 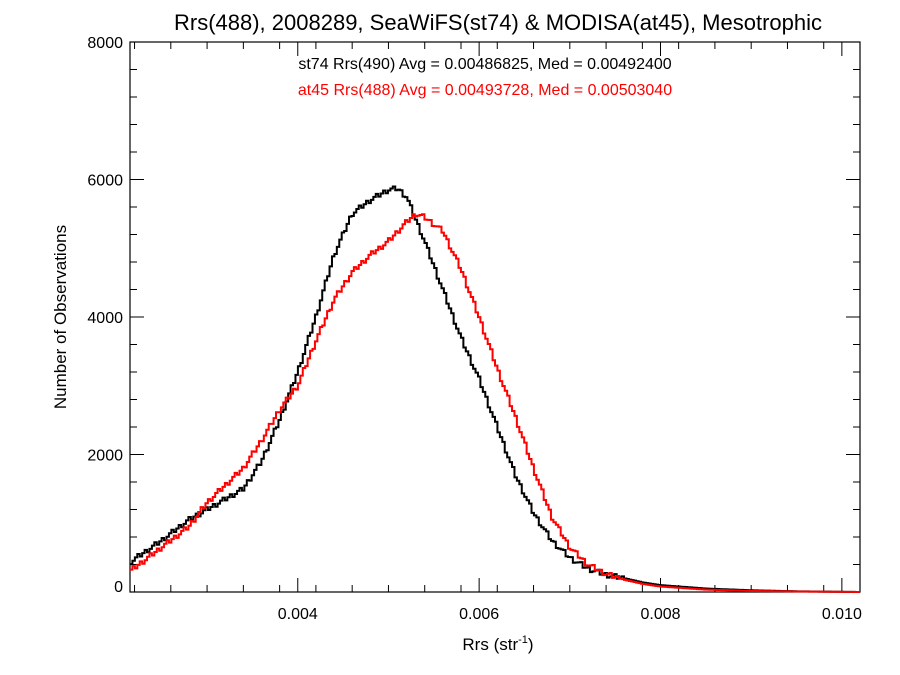 What do you see at coordinates (523, 640) in the screenshot?
I see `x-axis-label-sup: -1` at bounding box center [523, 640].